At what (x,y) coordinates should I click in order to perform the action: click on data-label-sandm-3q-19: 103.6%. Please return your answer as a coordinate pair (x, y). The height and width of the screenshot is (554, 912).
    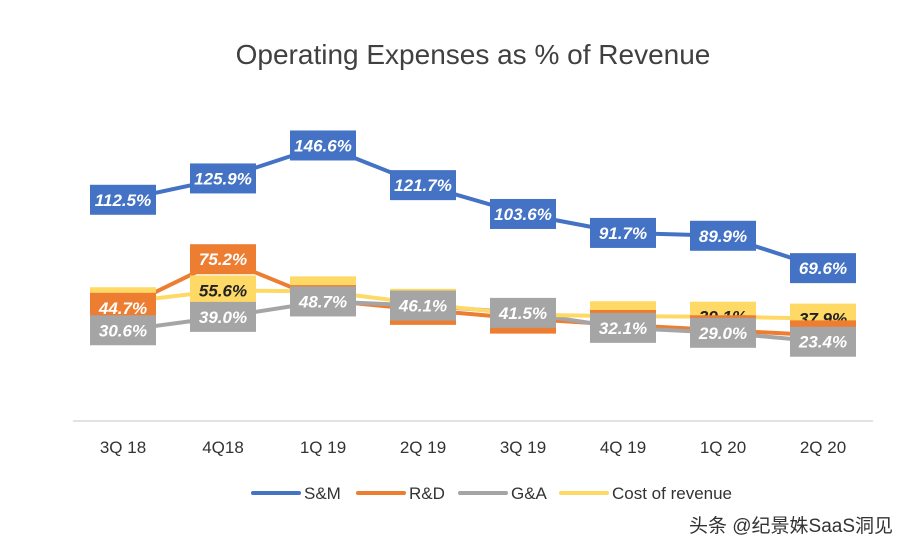
    Looking at the image, I should click on (523, 213).